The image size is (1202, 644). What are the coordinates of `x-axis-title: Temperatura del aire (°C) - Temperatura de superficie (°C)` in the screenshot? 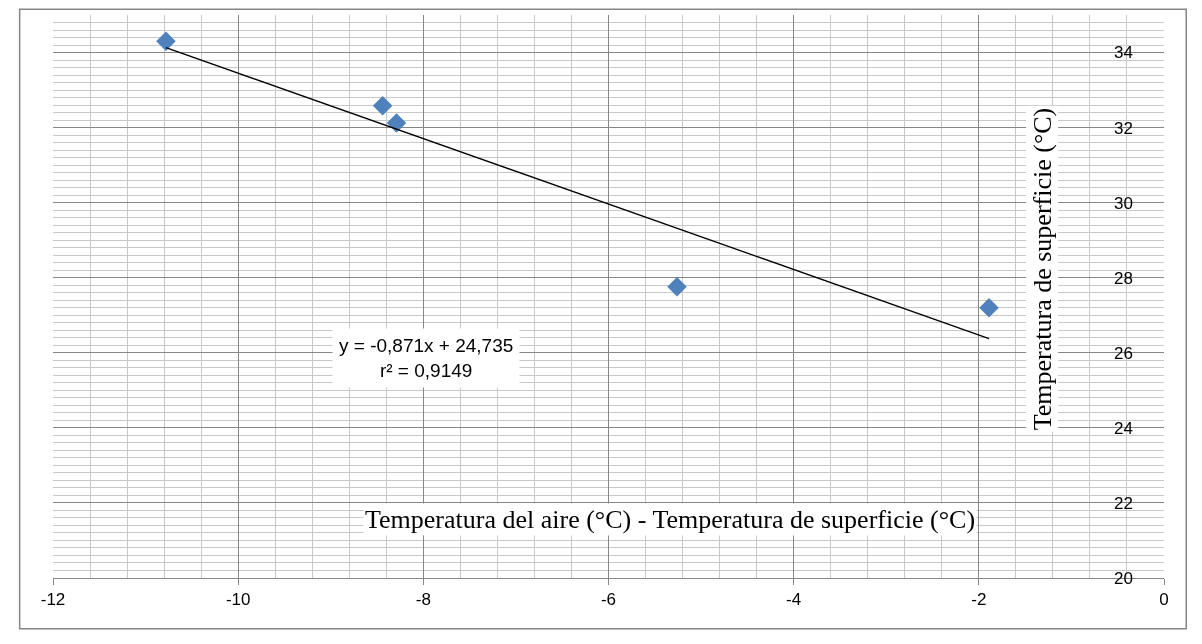 It's located at (670, 519).